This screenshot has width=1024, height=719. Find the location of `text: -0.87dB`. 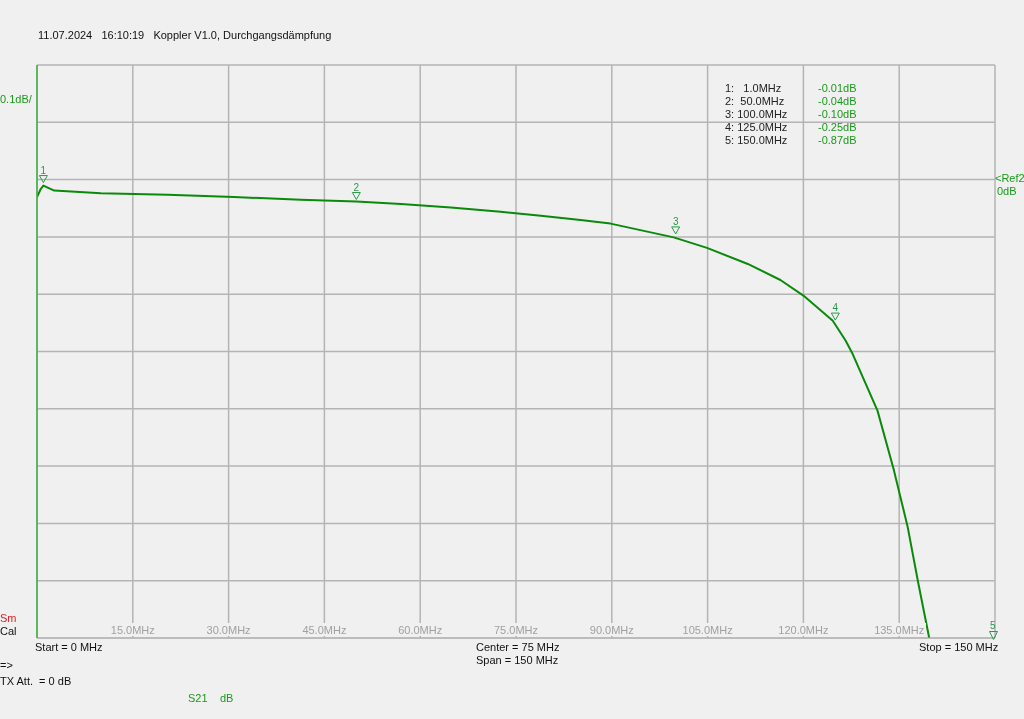

text: -0.87dB is located at coordinates (837, 140).